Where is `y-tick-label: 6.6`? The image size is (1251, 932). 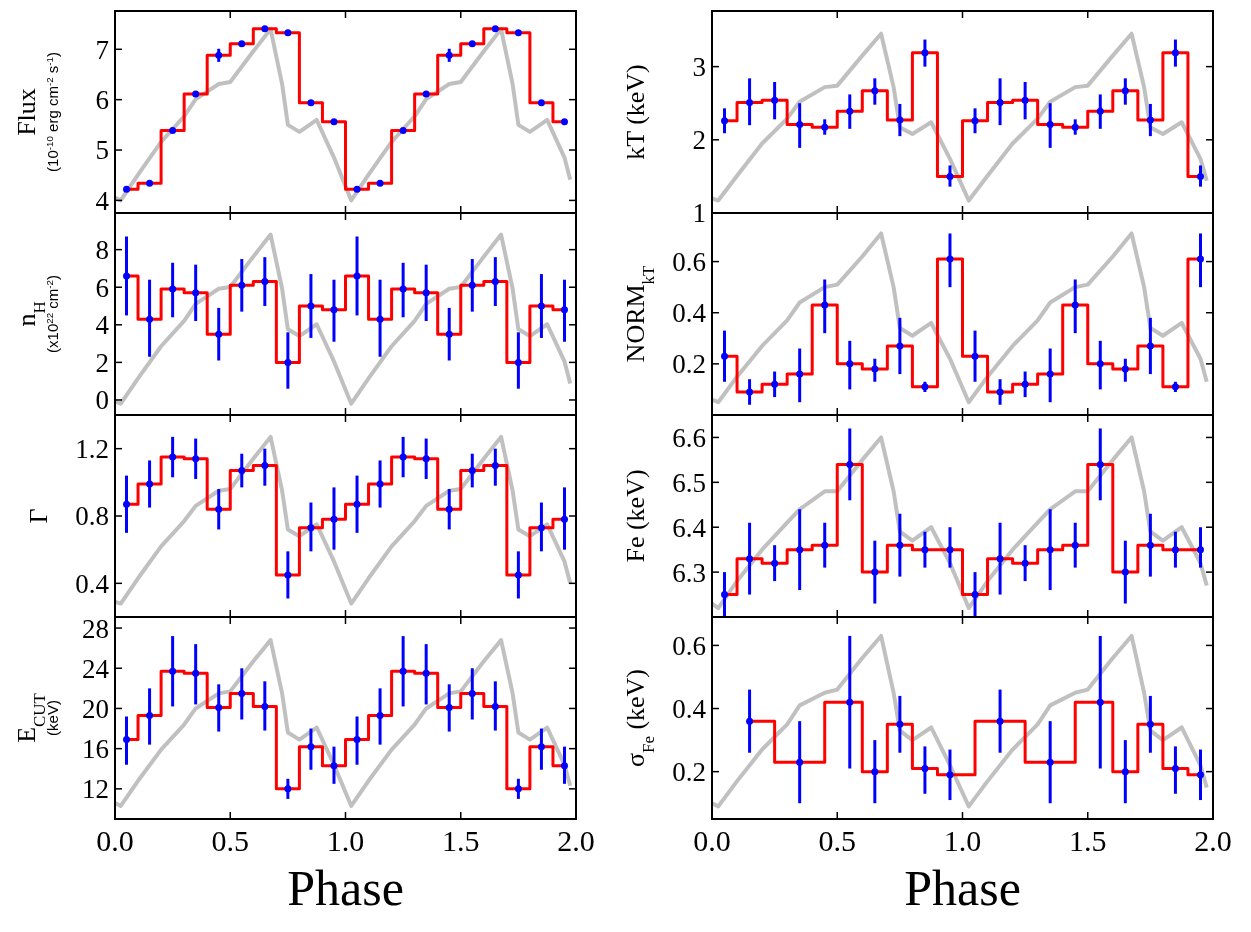 y-tick-label: 6.6 is located at coordinates (689, 437).